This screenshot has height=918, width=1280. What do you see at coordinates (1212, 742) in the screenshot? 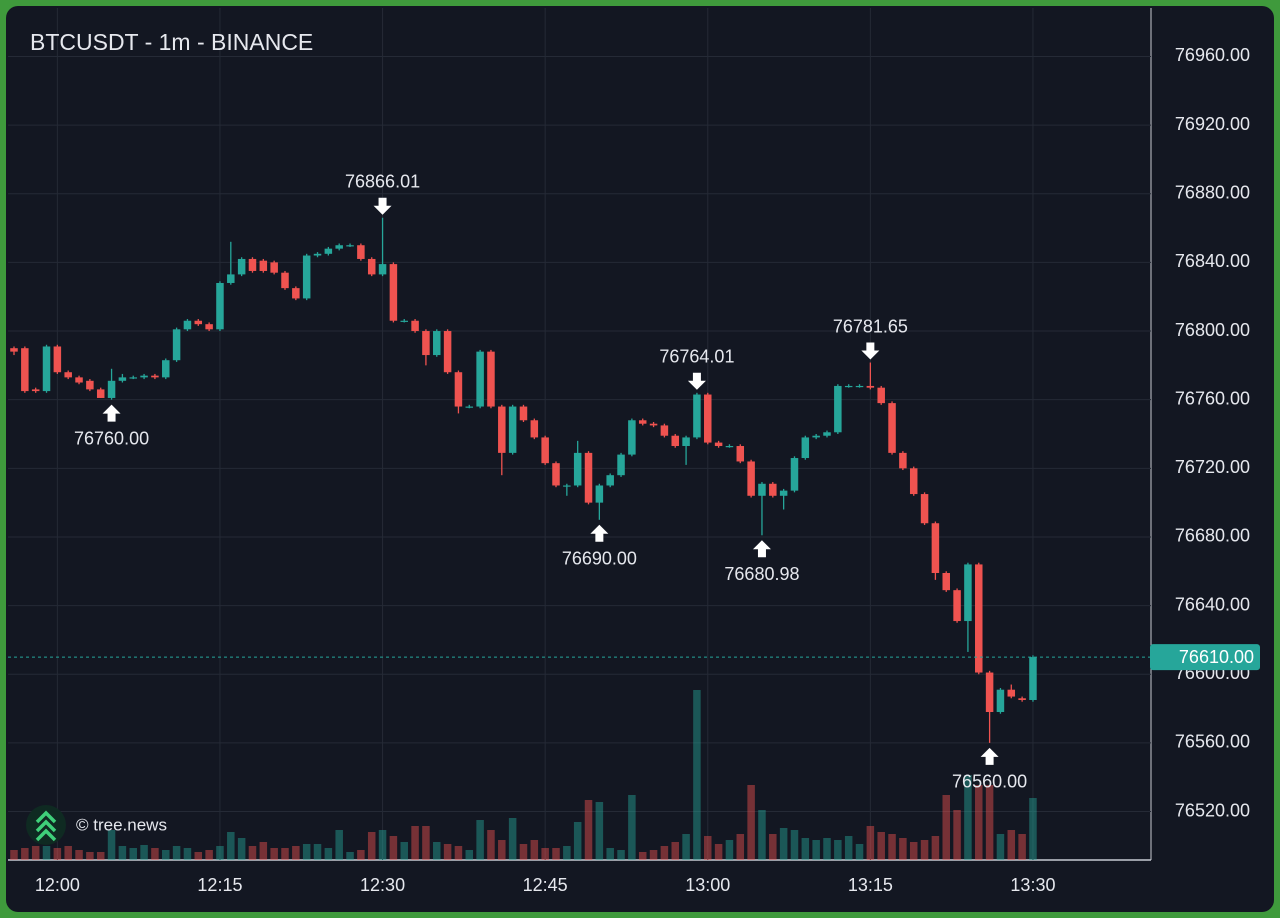
I see `y-tick-label: 76560.00` at bounding box center [1212, 742].